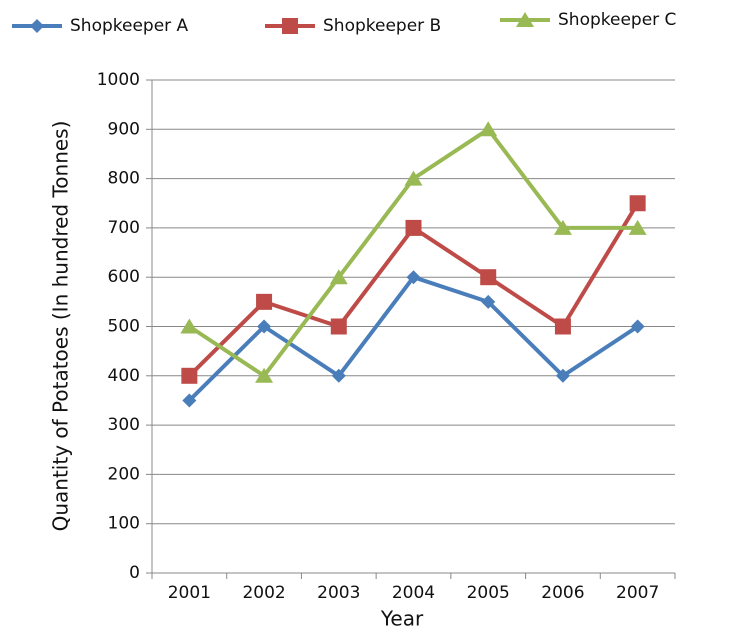  I want to click on x-tick-label: 2003, so click(338, 593).